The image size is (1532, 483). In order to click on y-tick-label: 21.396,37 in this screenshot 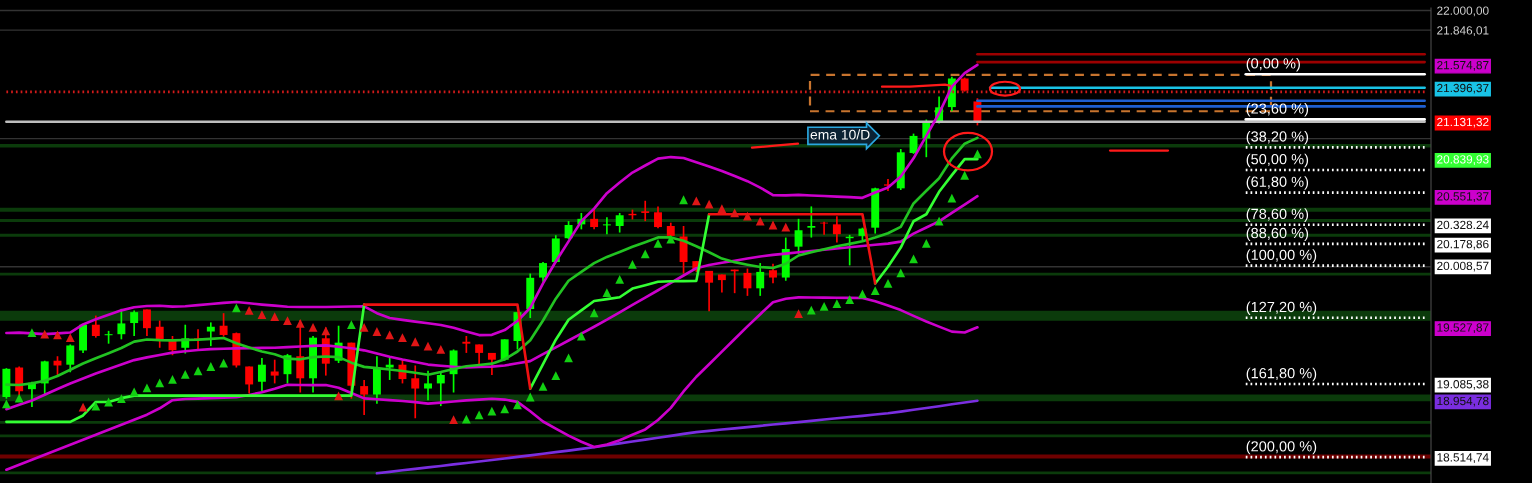, I will do `click(1463, 88)`.